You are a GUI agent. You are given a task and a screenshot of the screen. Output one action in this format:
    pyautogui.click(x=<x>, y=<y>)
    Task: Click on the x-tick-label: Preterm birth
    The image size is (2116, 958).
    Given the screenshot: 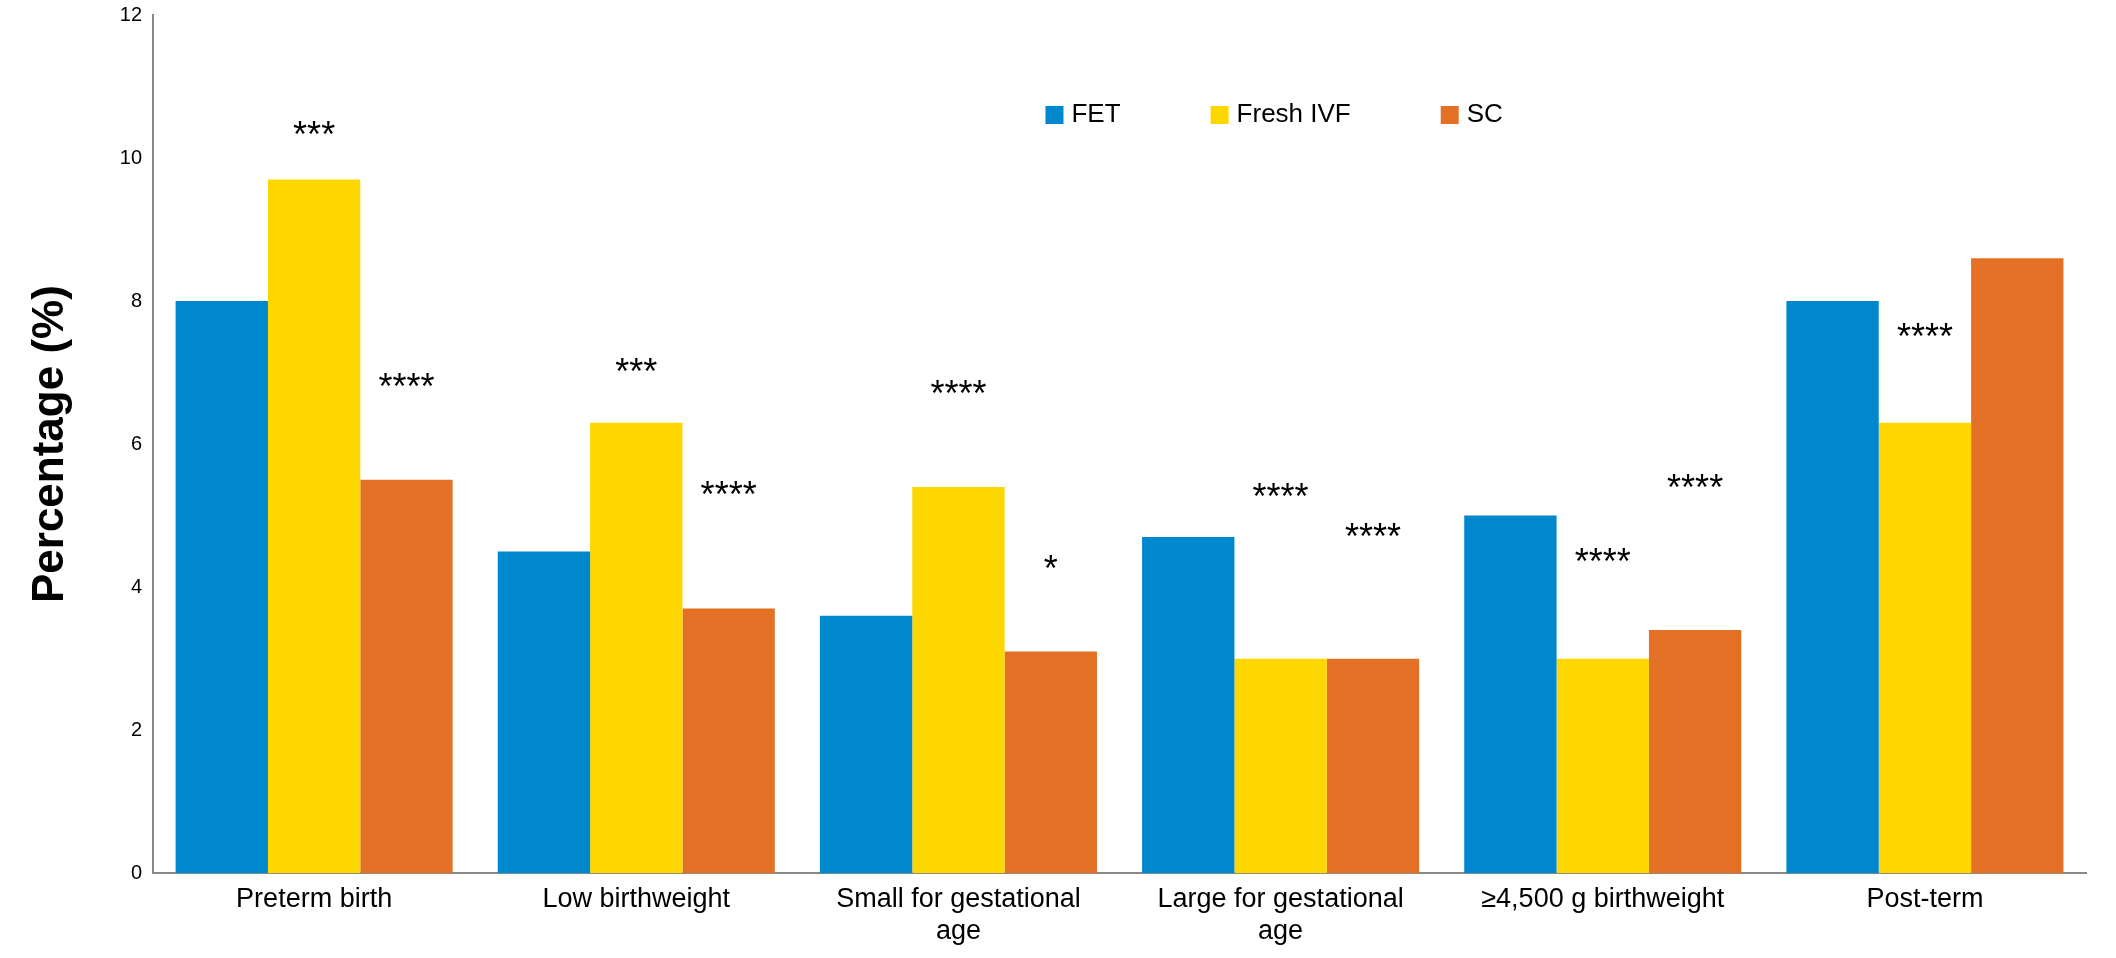 What is the action you would take?
    pyautogui.click(x=314, y=897)
    